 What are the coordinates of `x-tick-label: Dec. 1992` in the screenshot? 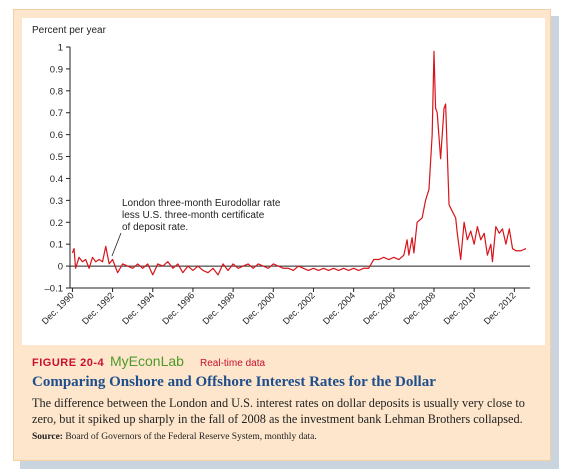 It's located at (98, 308).